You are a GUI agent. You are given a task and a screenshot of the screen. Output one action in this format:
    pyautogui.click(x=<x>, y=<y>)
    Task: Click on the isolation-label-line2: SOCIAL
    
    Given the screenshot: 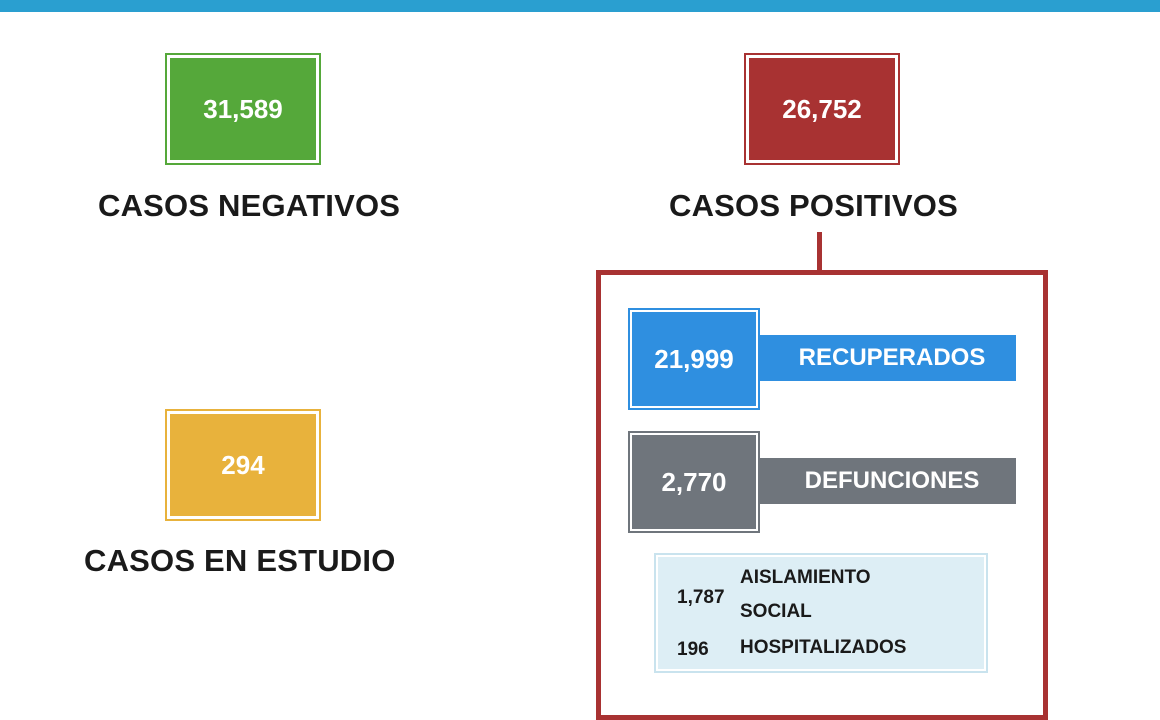 What is the action you would take?
    pyautogui.click(x=776, y=611)
    